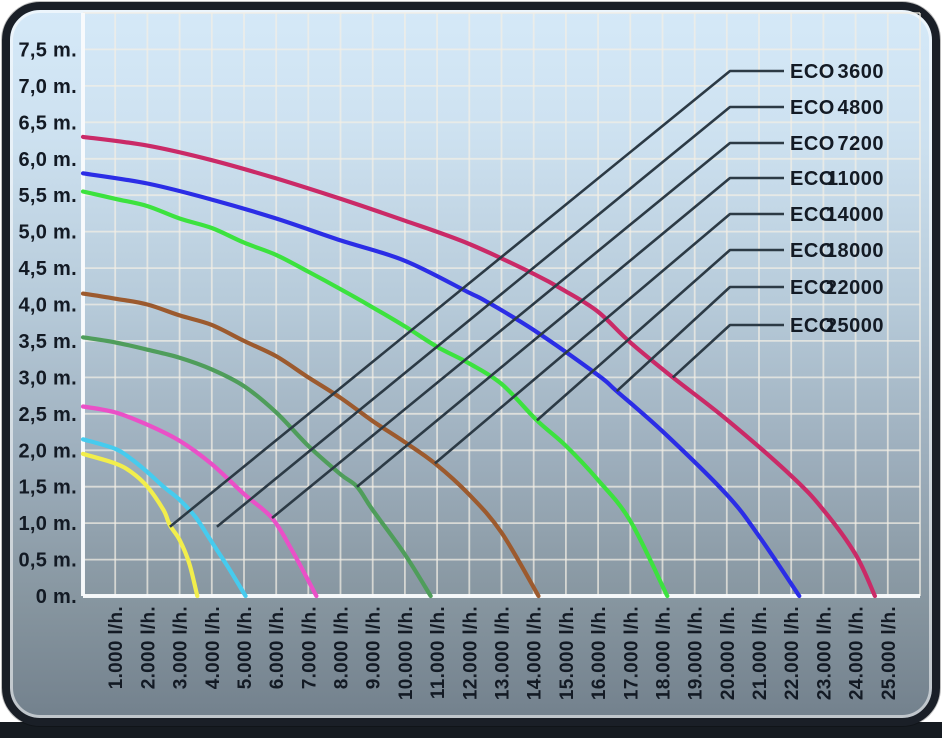 Image resolution: width=942 pixels, height=738 pixels. What do you see at coordinates (213, 647) in the screenshot?
I see `x-axis-label: 4.000 l/h.` at bounding box center [213, 647].